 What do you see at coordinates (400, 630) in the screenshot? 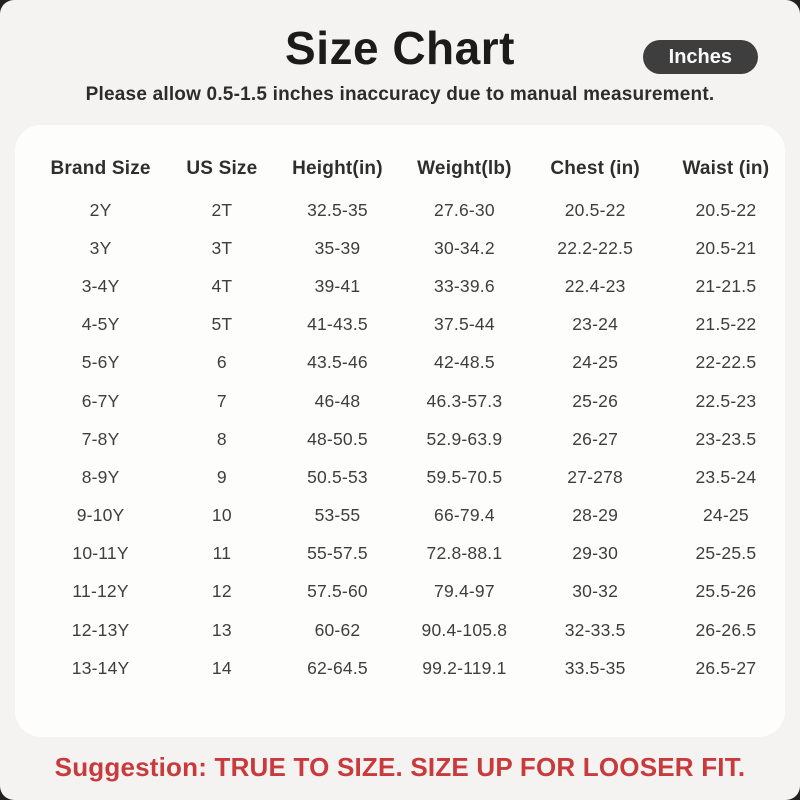
I see `table-row: 12-13Y 13 60-62 90.4-105.8 32-33.5 26-26.5` at bounding box center [400, 630].